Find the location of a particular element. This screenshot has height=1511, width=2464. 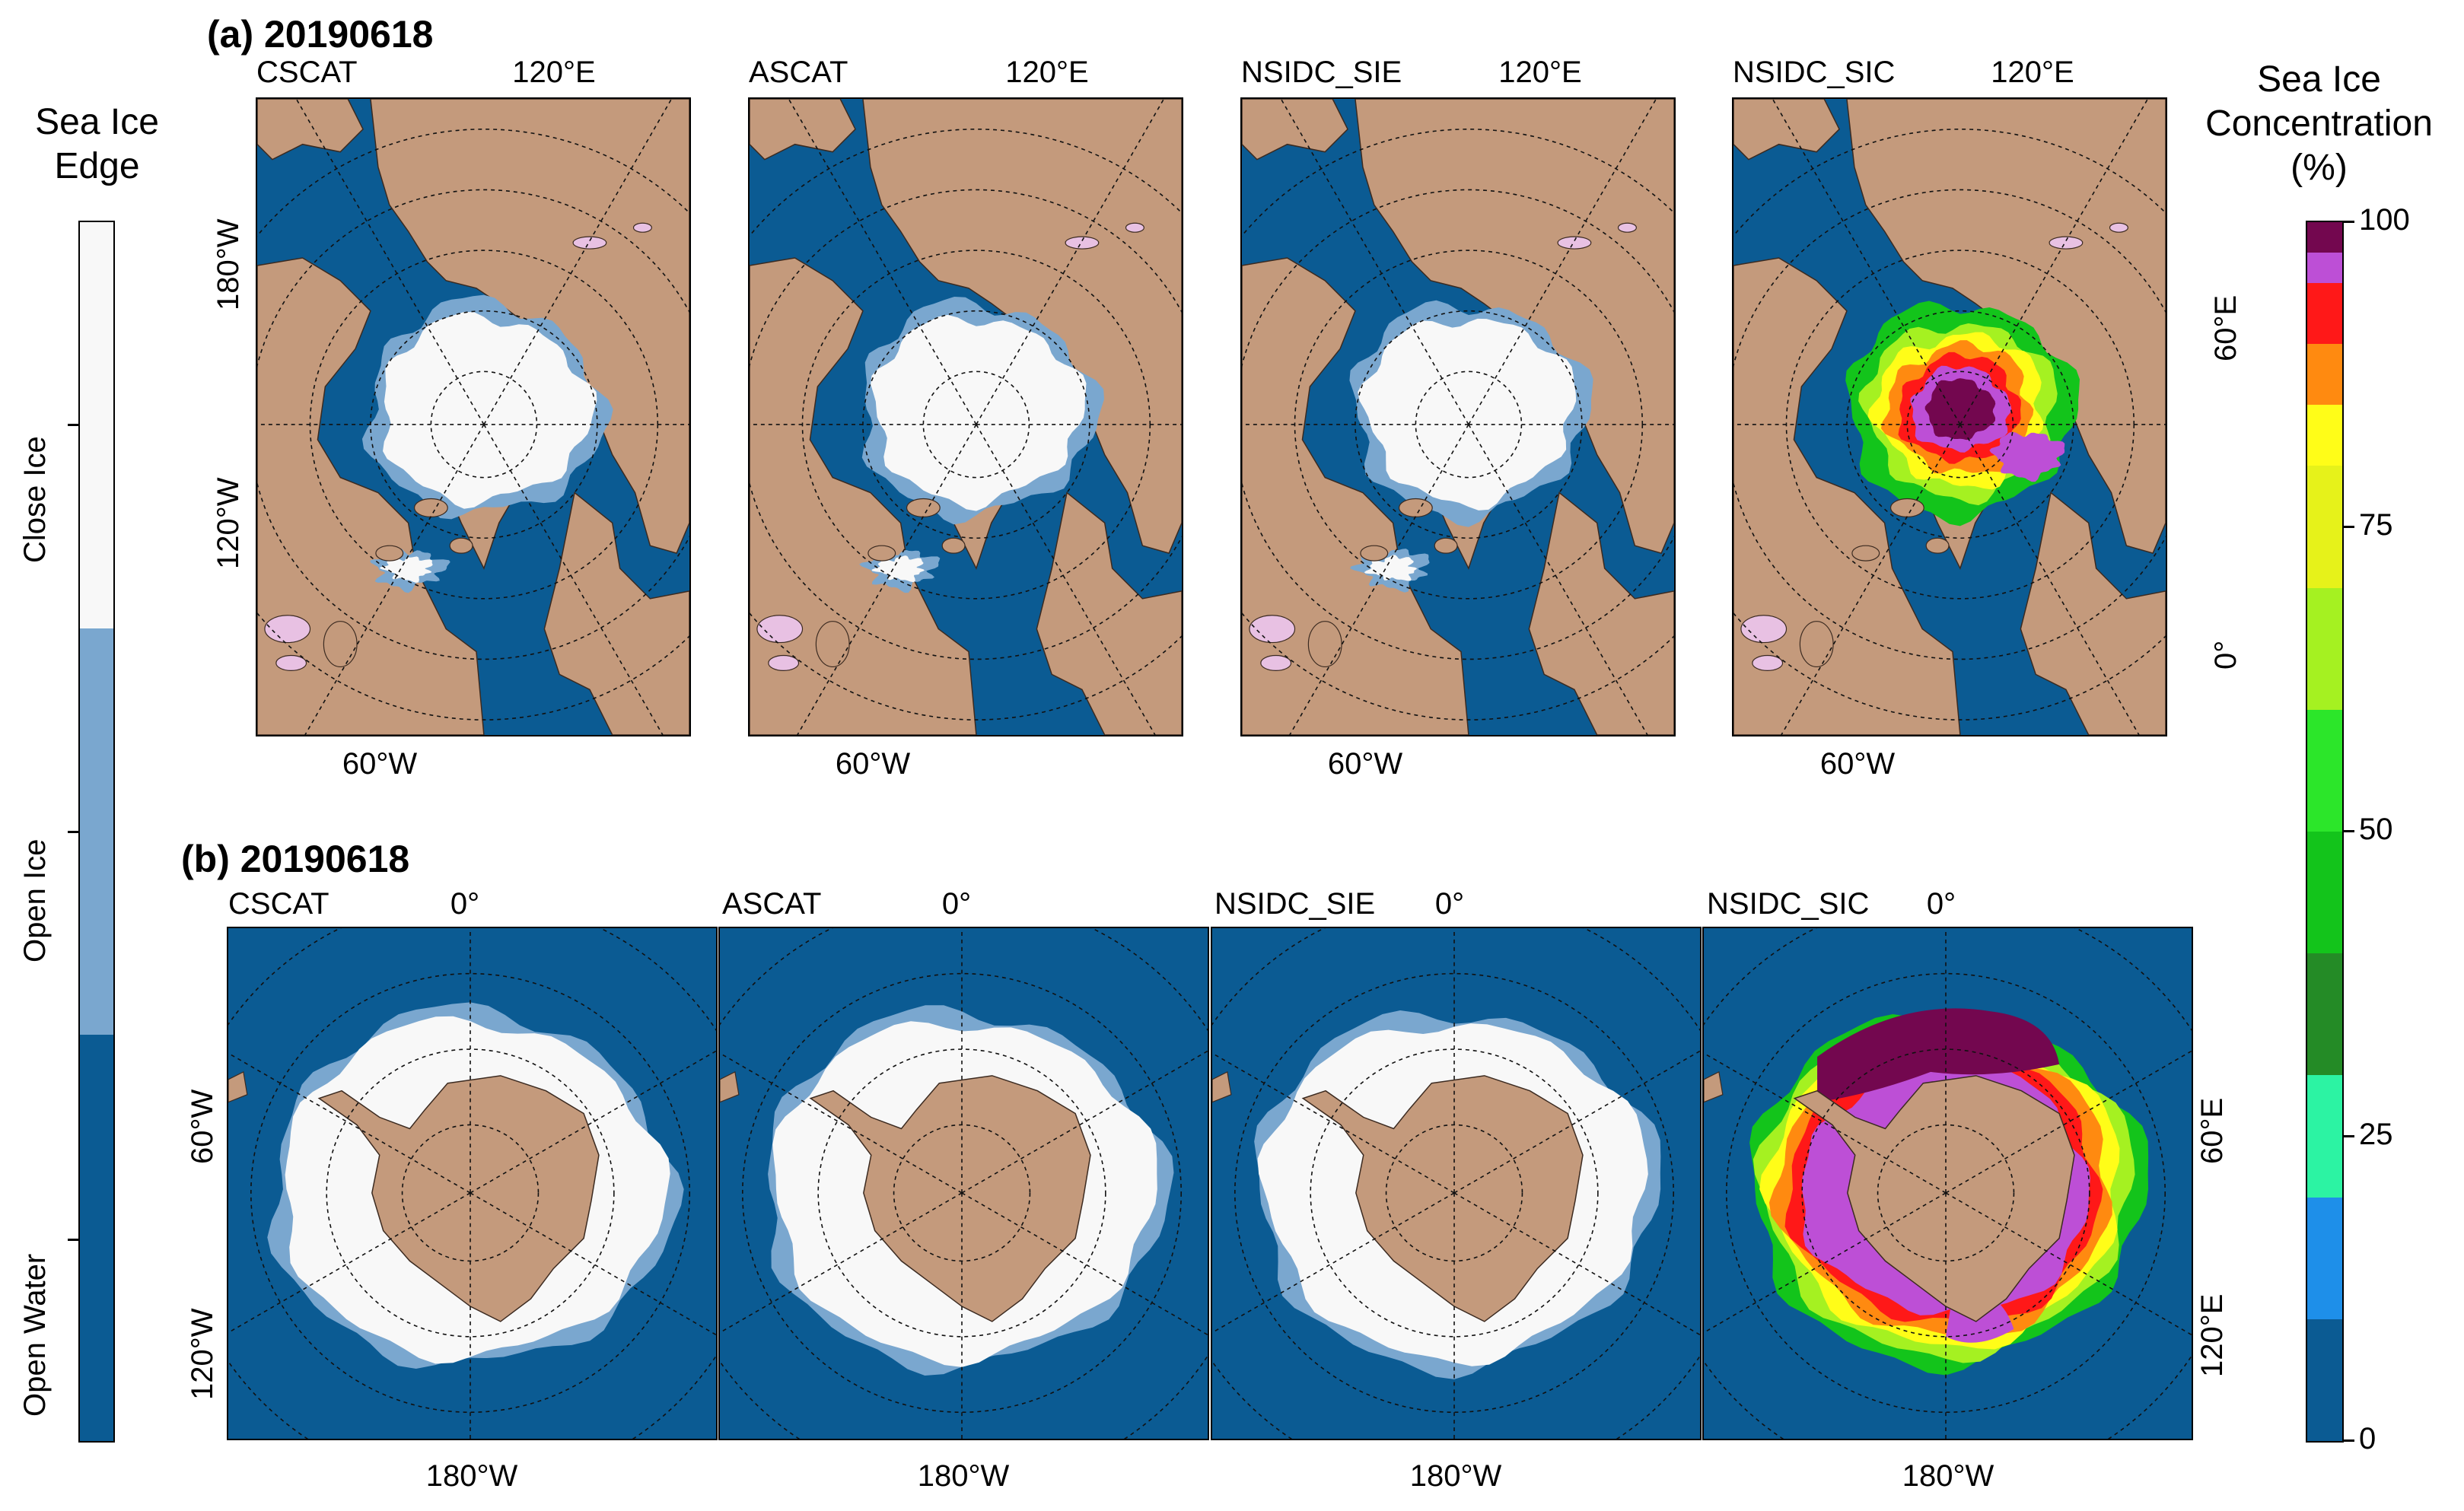

tick-label: 25 is located at coordinates (2376, 1134).